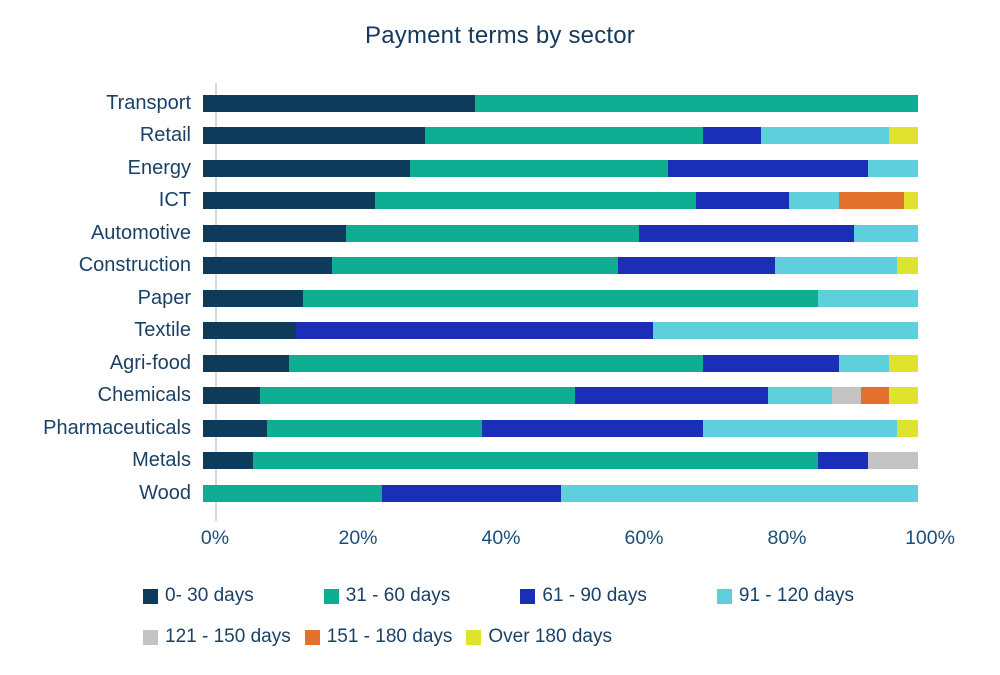  Describe the element at coordinates (164, 297) in the screenshot. I see `category-label: Paper` at that location.